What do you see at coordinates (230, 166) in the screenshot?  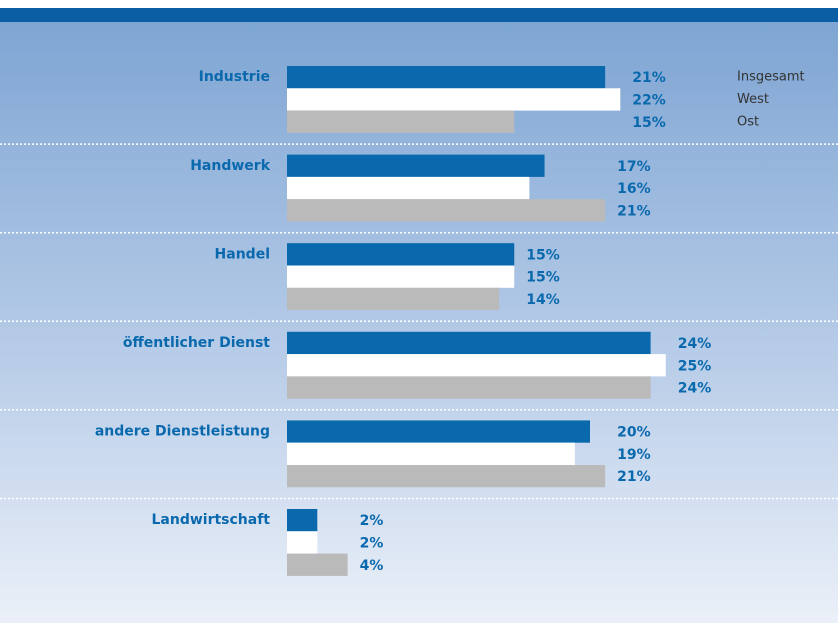 I see `category-label: Handwerk` at bounding box center [230, 166].